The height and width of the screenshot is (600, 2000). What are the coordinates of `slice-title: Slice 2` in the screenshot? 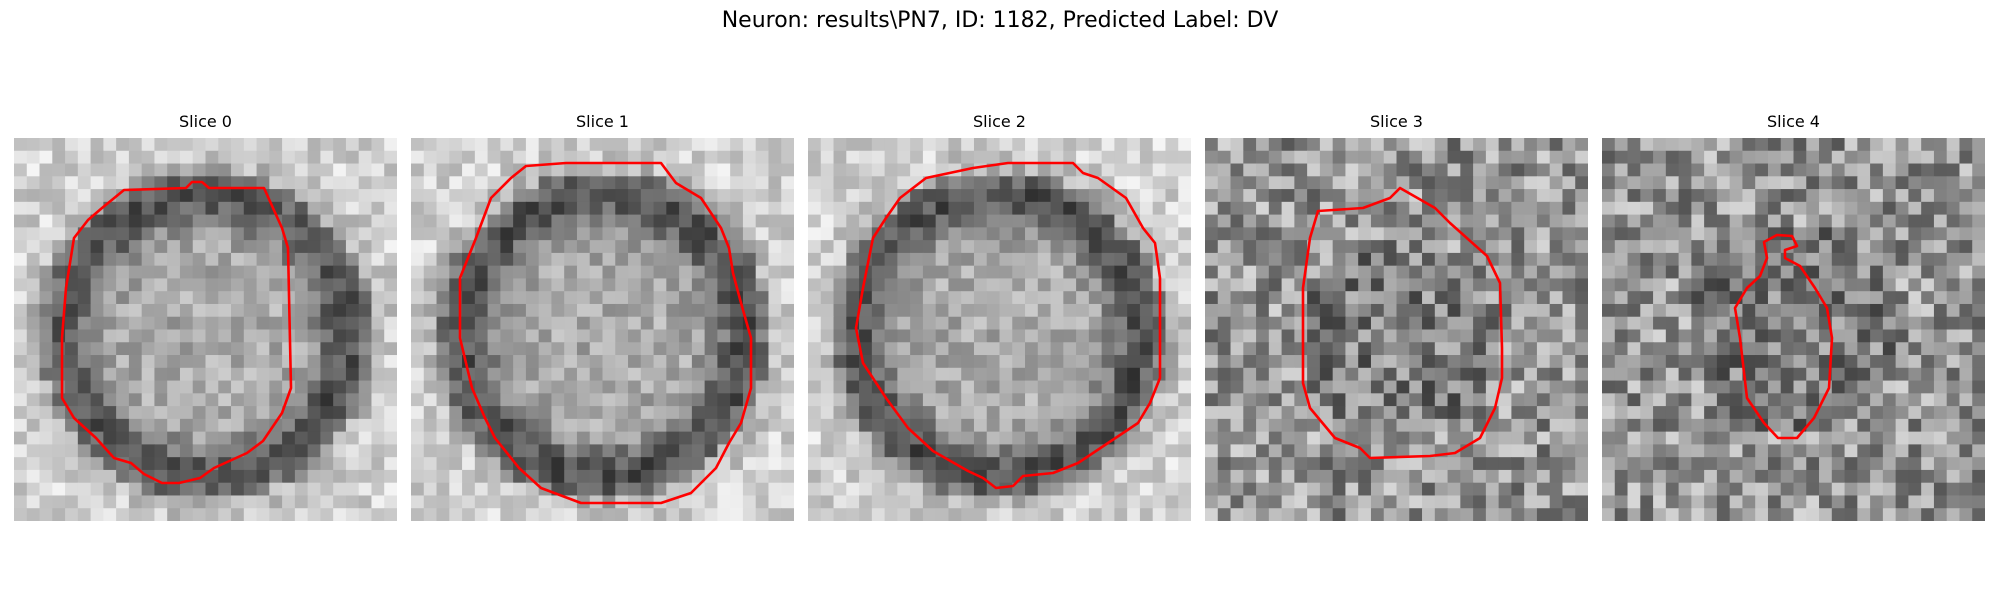 It's located at (999, 121).